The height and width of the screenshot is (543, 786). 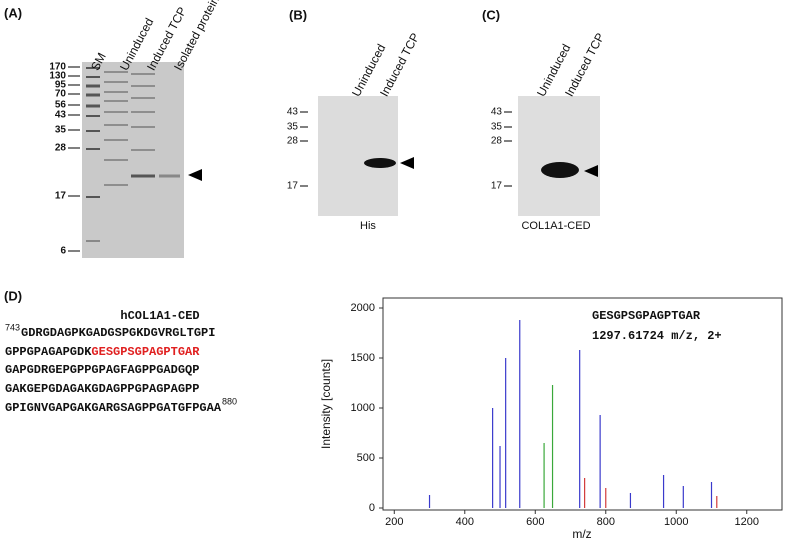 I want to click on x-tick-label: 200, so click(x=394, y=522).